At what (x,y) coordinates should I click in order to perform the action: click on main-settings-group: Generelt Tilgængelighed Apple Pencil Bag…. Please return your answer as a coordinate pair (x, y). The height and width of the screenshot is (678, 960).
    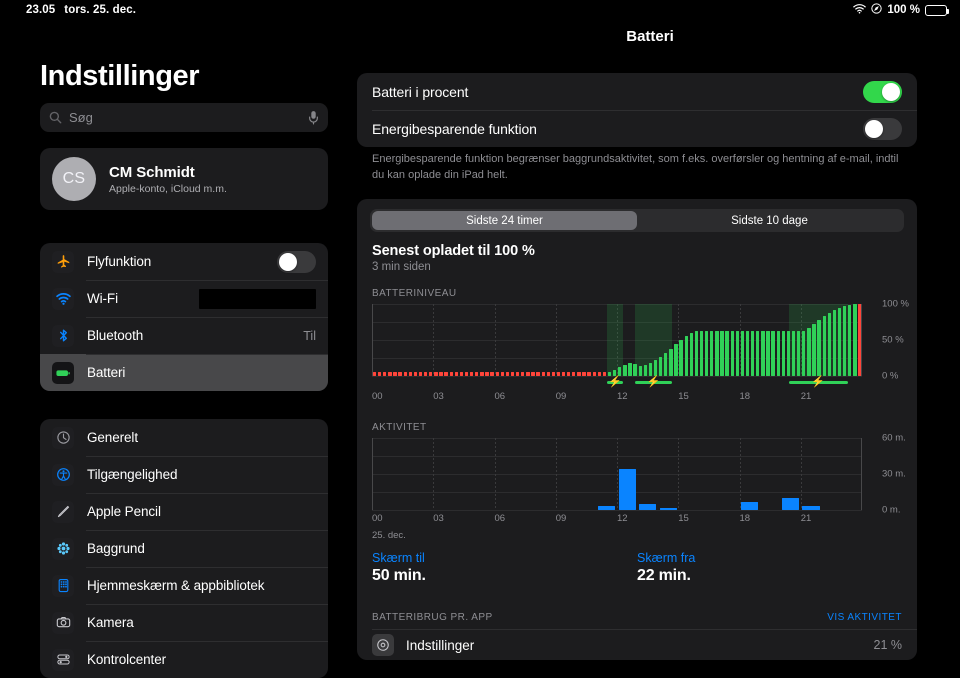
    Looking at the image, I should click on (184, 548).